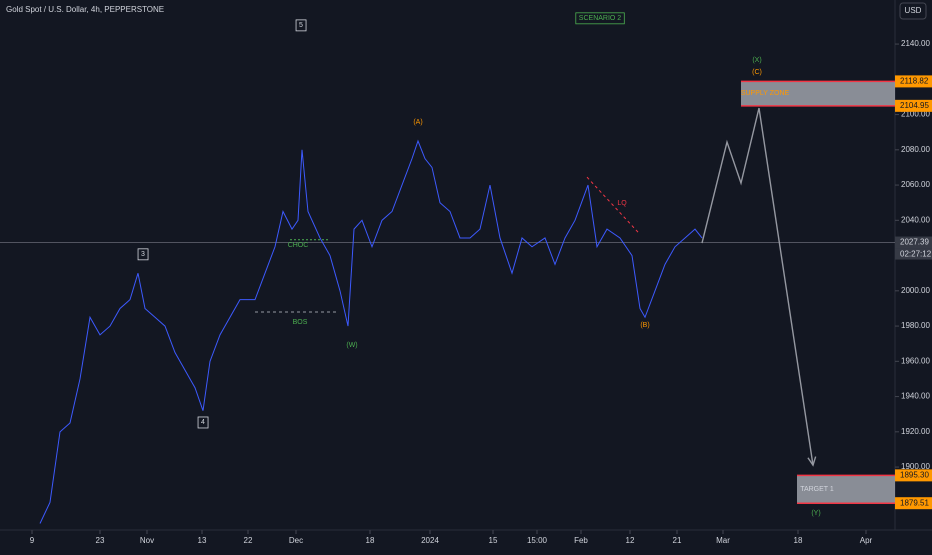  What do you see at coordinates (756, 60) in the screenshot?
I see `annotation: (X)` at bounding box center [756, 60].